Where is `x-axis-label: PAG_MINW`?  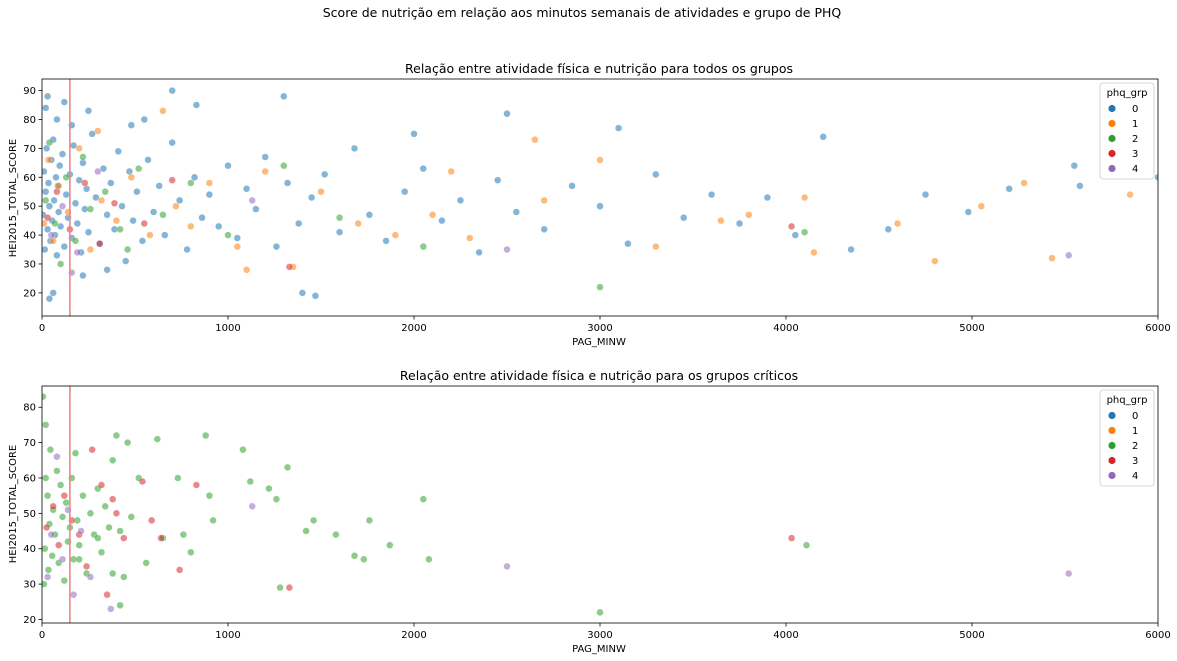
x-axis-label: PAG_MINW is located at coordinates (599, 342).